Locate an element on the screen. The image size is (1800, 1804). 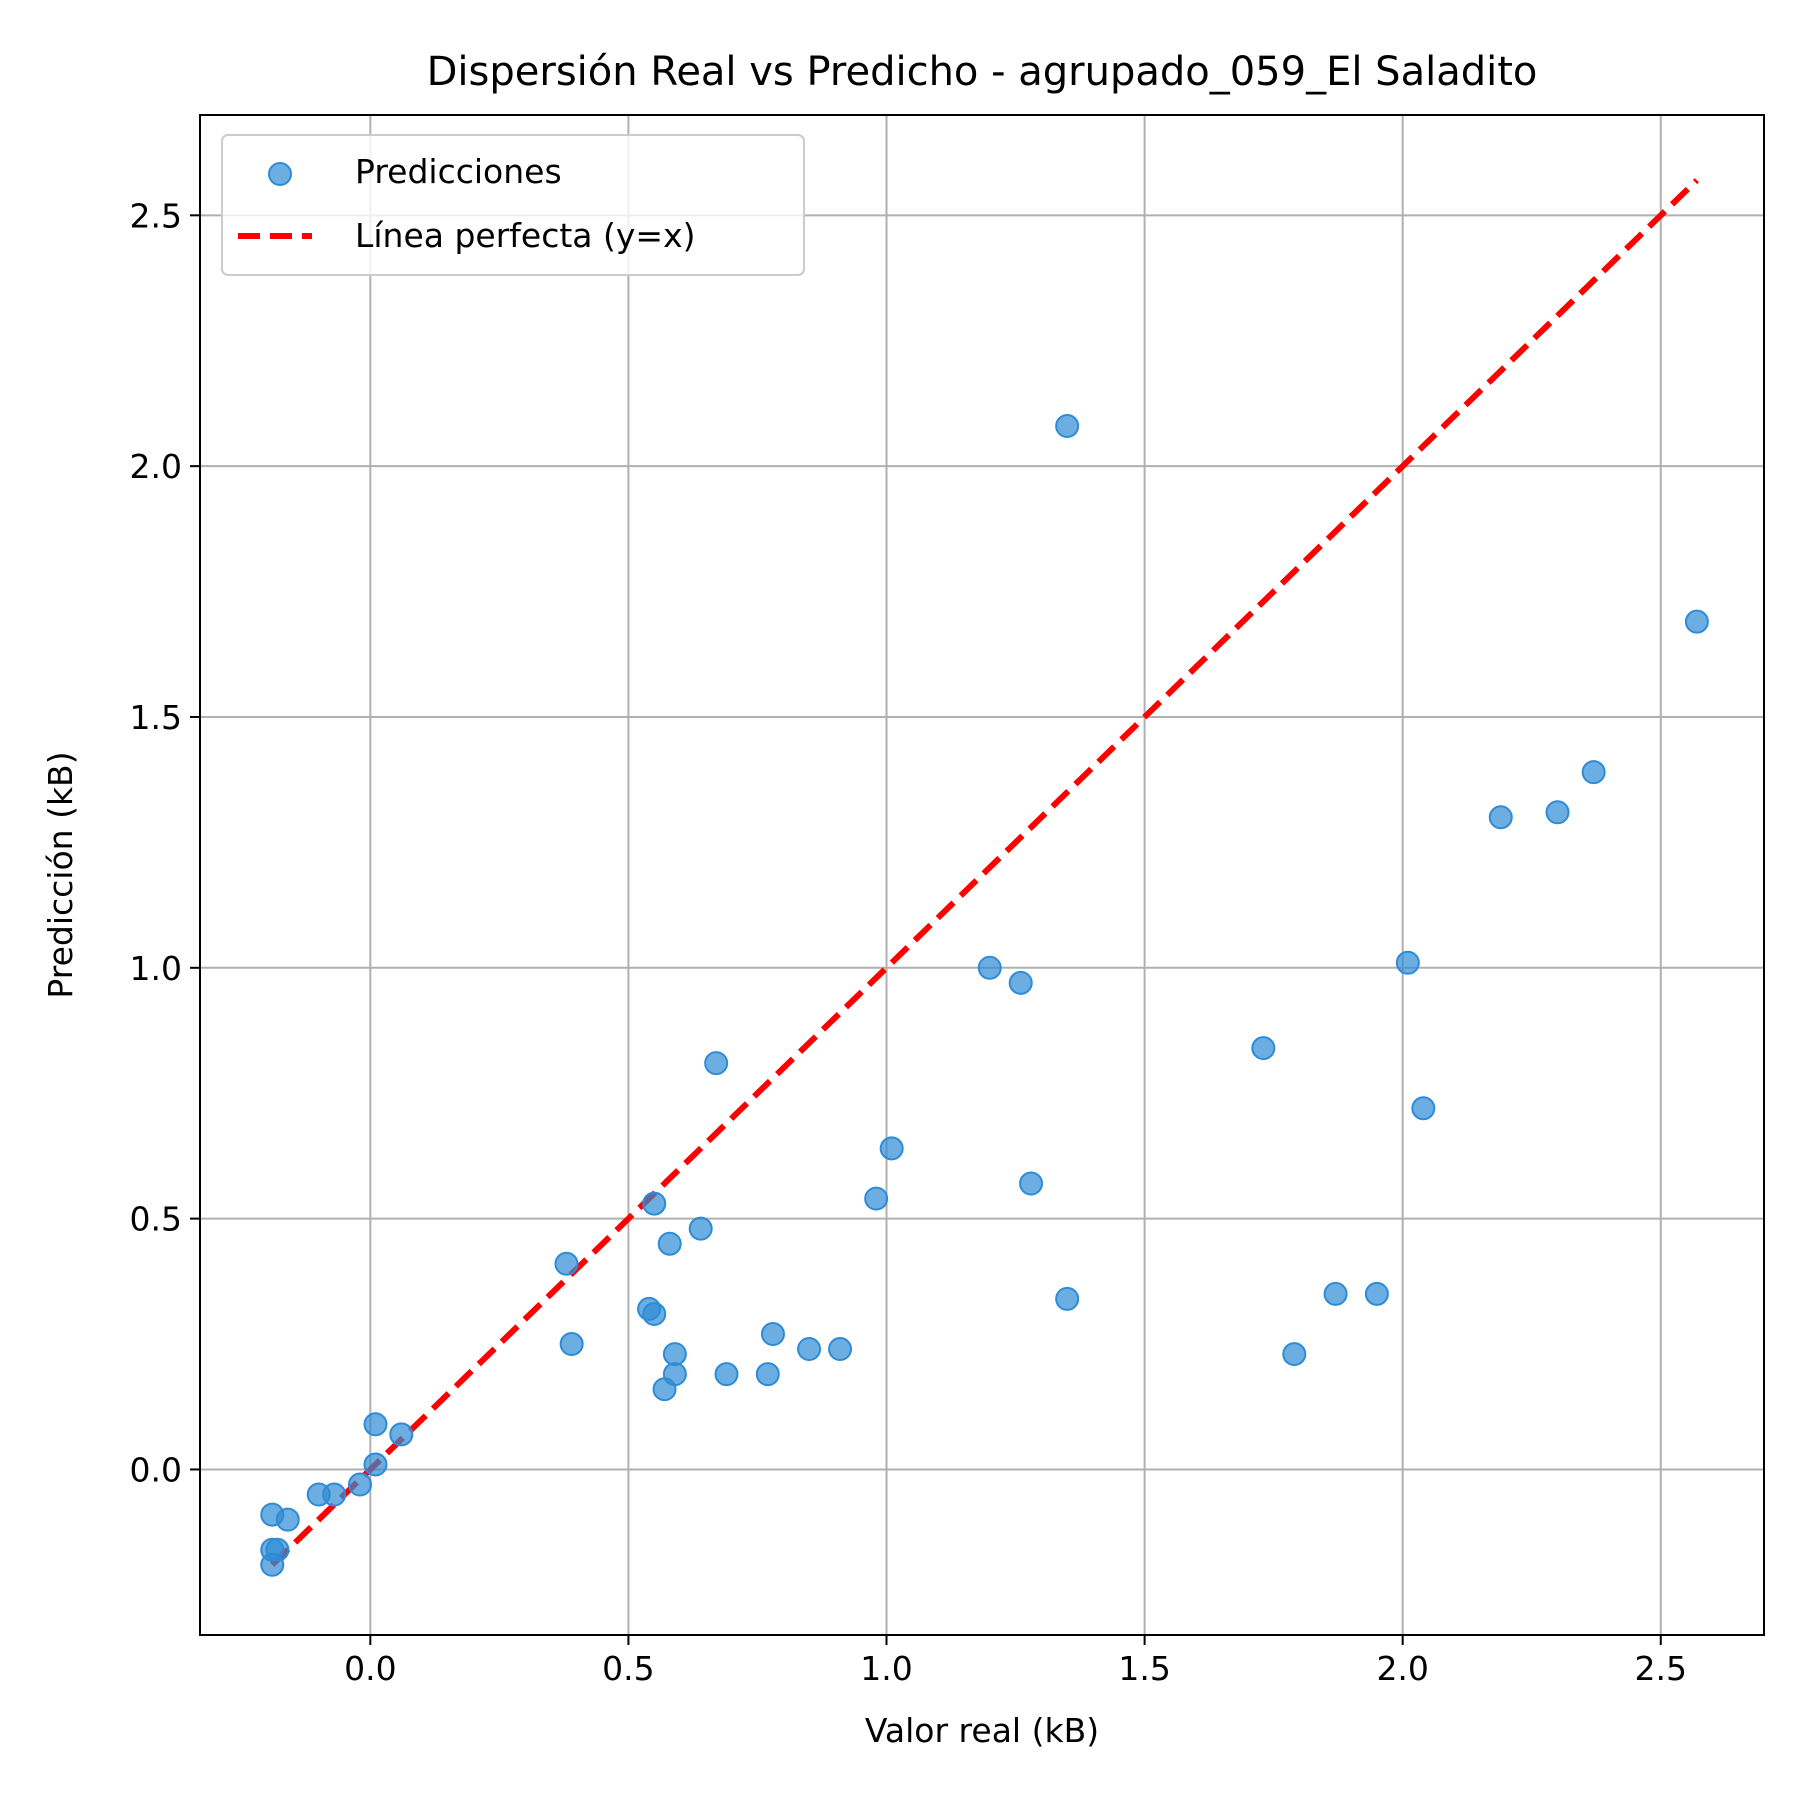
legend-label-predicciones: Predicciones is located at coordinates (458, 171).